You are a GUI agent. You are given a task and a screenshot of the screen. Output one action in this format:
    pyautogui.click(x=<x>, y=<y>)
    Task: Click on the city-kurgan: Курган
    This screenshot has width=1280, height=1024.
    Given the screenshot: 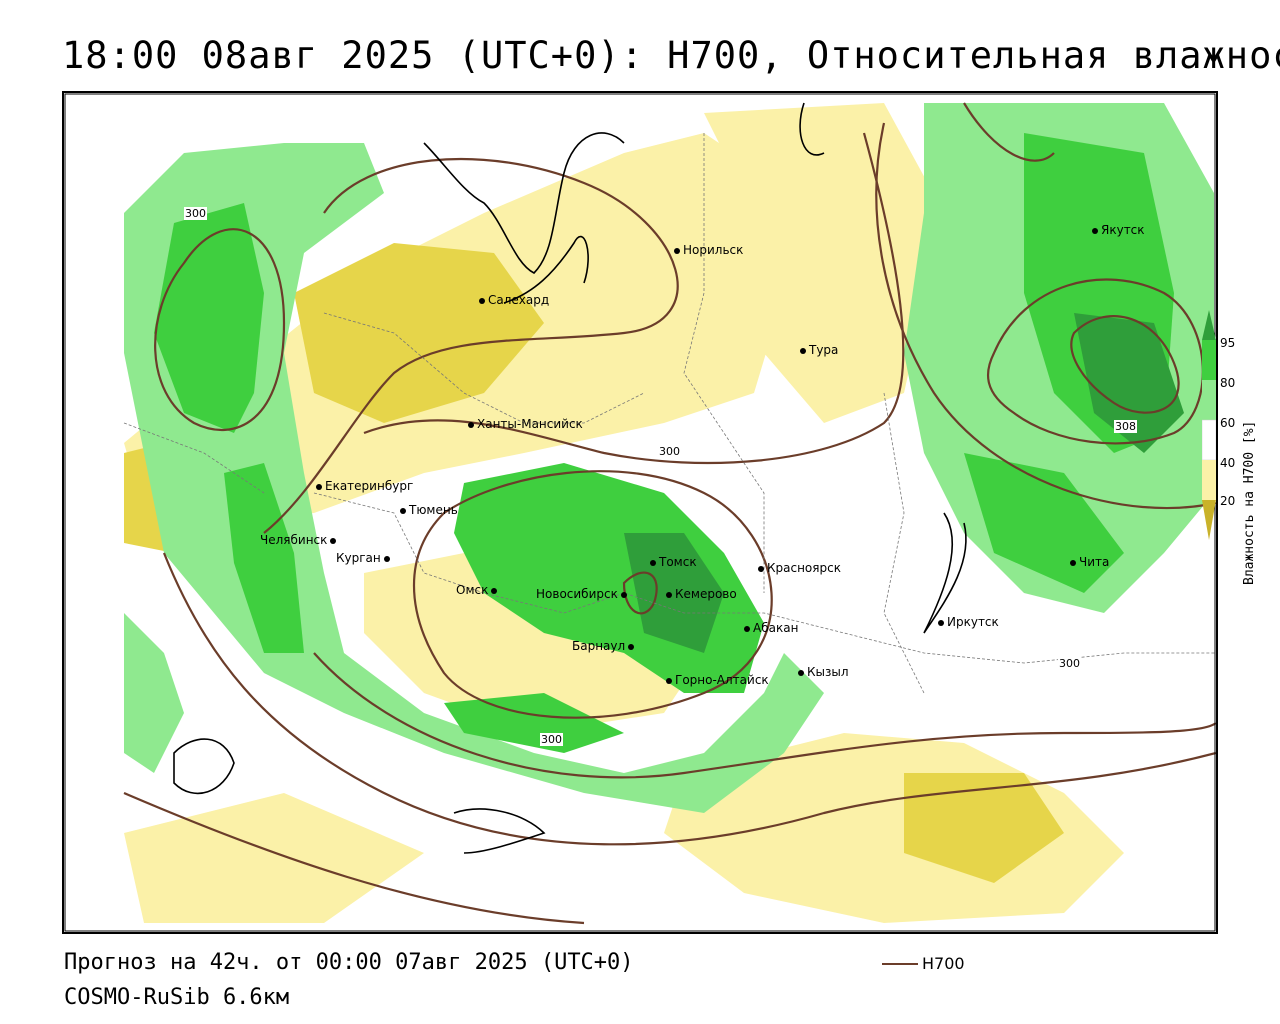 What is the action you would take?
    pyautogui.click(x=364, y=558)
    